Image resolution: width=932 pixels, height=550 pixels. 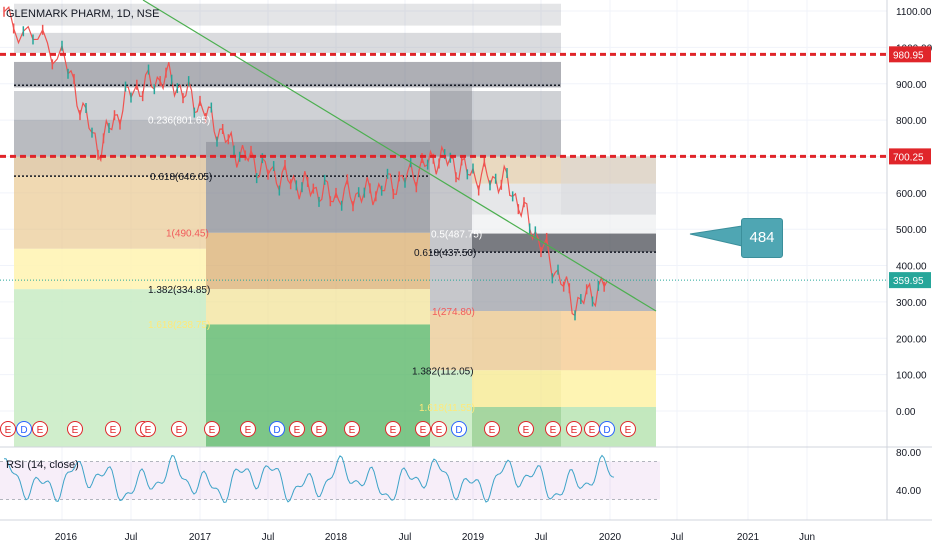 I want to click on fib-label: 0.618(437.50), so click(x=445, y=253).